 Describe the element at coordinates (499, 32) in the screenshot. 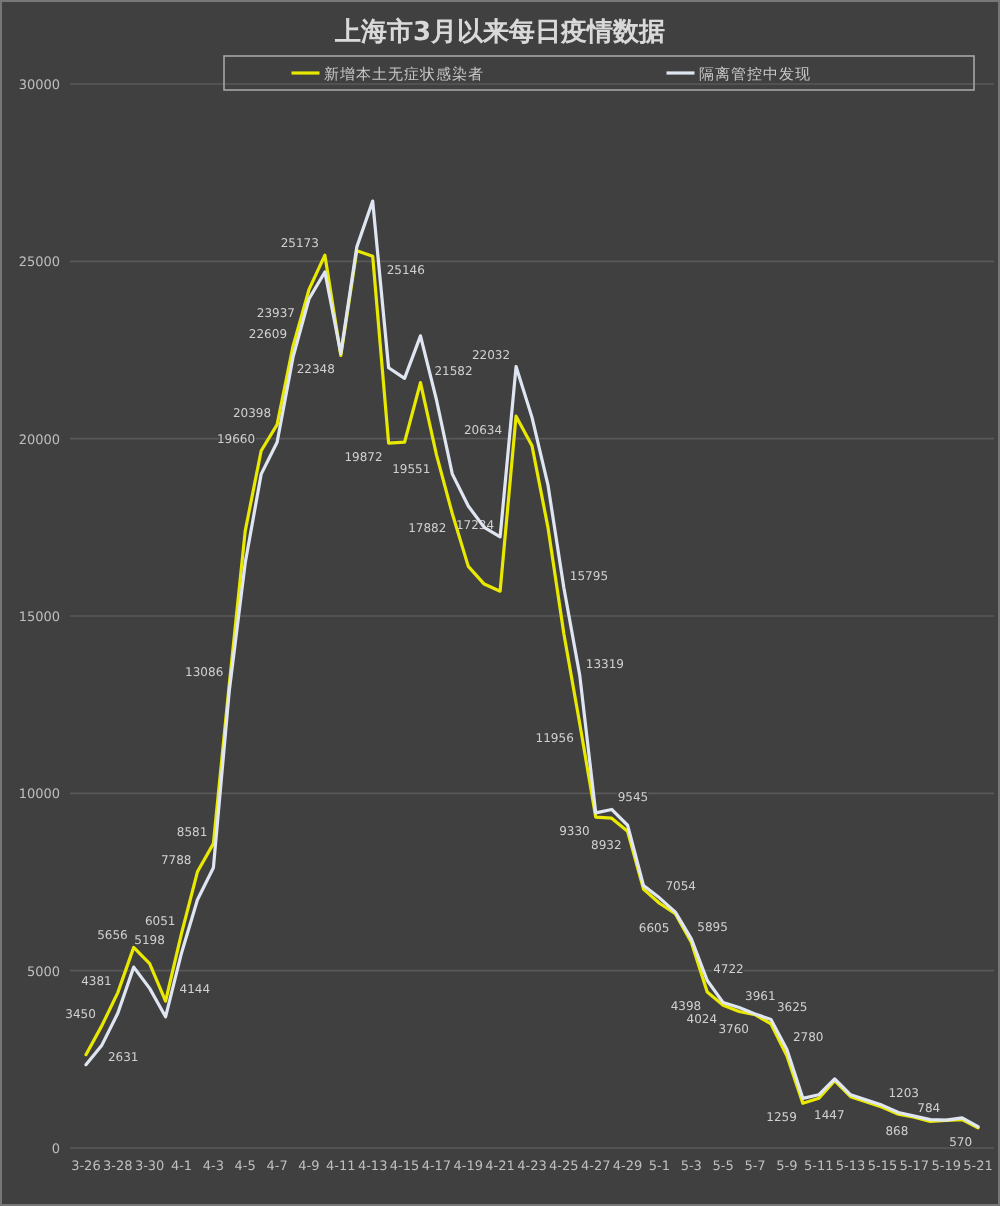

I see `chart-title: 上海市3月以来每日疫情数据` at that location.